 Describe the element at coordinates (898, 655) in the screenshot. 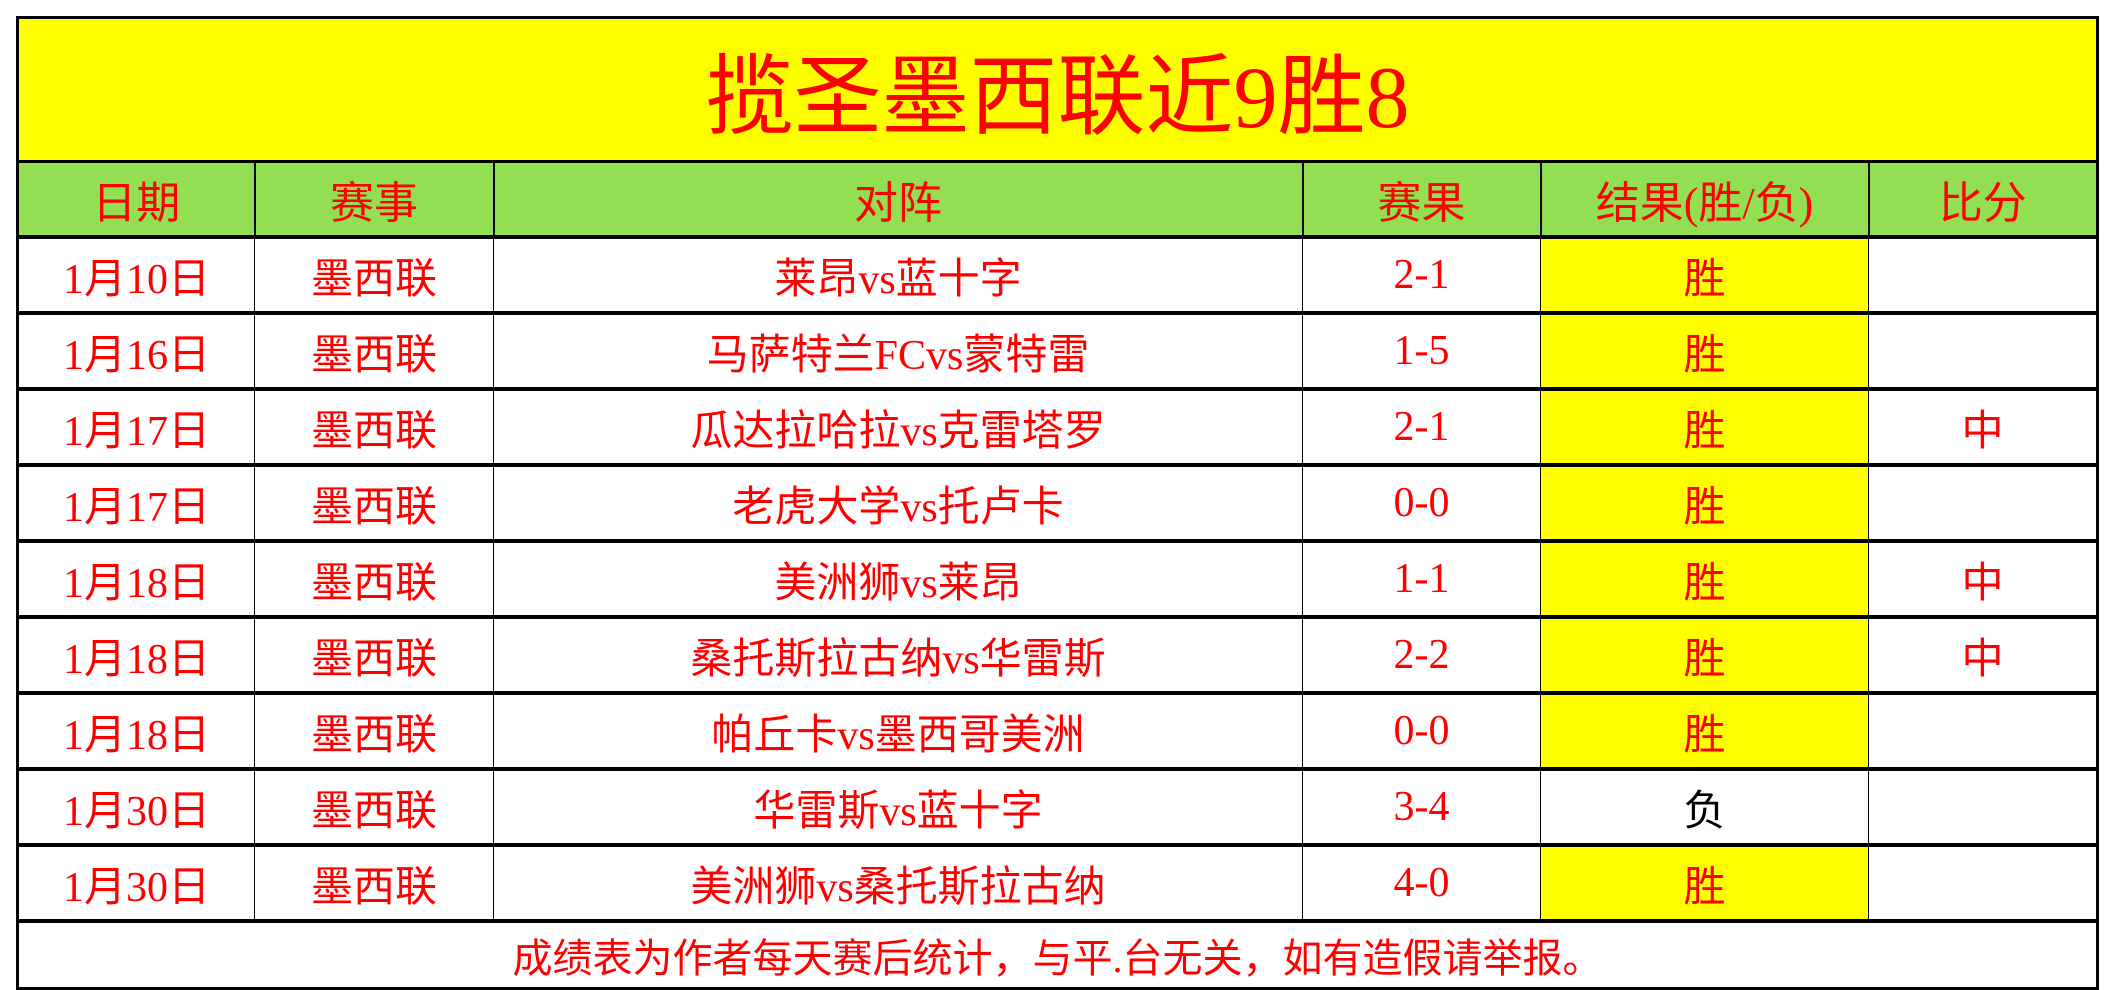

I see `cell-match: 桑托斯拉古纳vs华雷斯` at that location.